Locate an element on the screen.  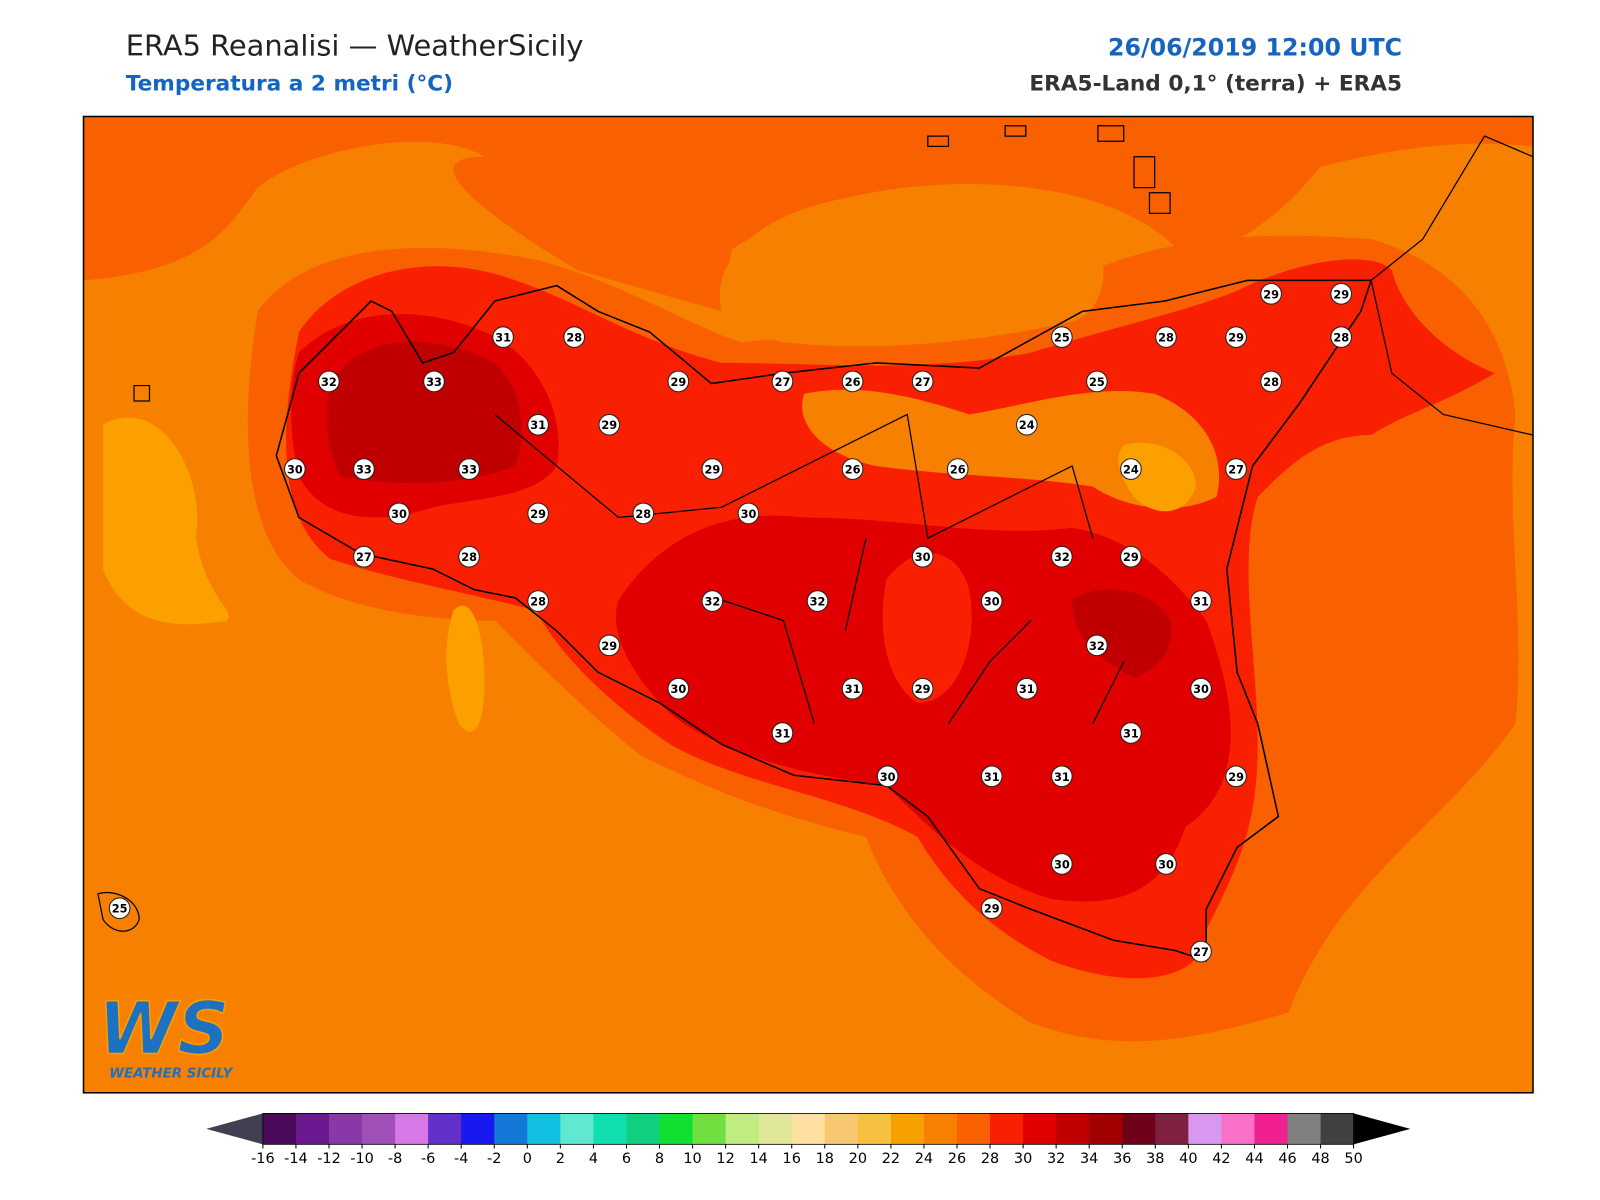
colorbar-tick-label: 50 is located at coordinates (1353, 1159).